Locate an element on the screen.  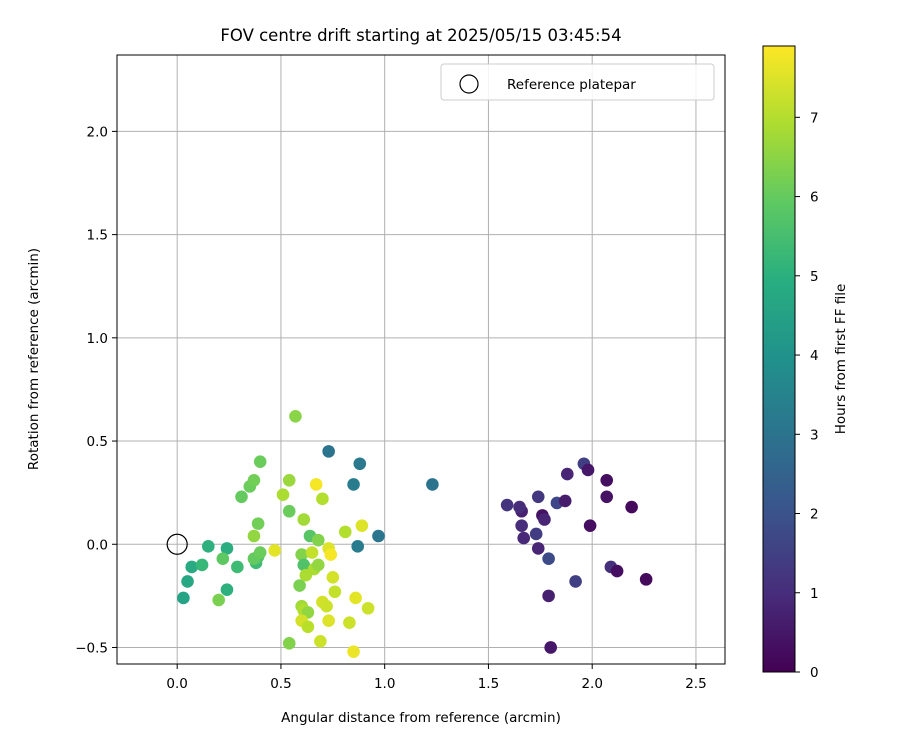
colorbar-label: Hours from first FF file is located at coordinates (841, 359).